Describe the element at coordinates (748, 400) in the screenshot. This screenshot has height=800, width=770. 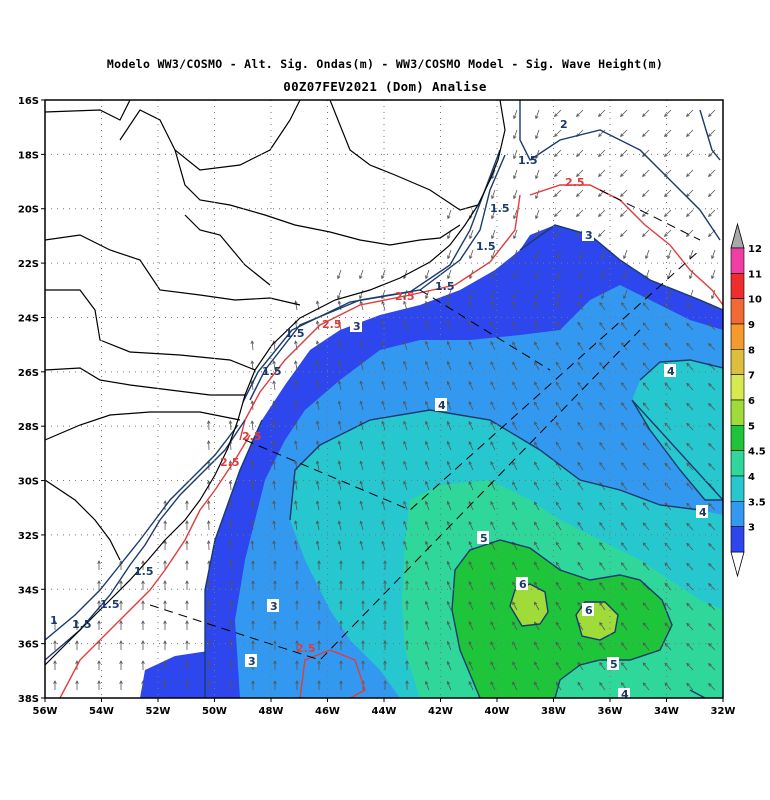
I see `colorbar: 12 11 10 9 8 7 6 5 4.5 4 3.5 3` at that location.